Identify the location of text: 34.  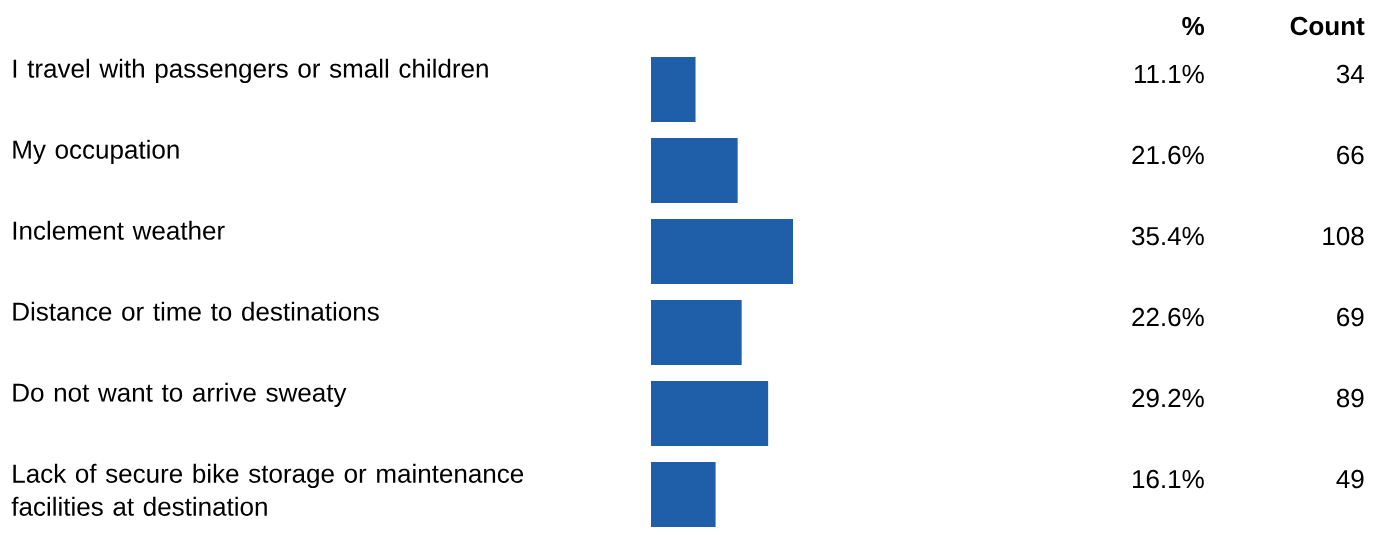
(1350, 74).